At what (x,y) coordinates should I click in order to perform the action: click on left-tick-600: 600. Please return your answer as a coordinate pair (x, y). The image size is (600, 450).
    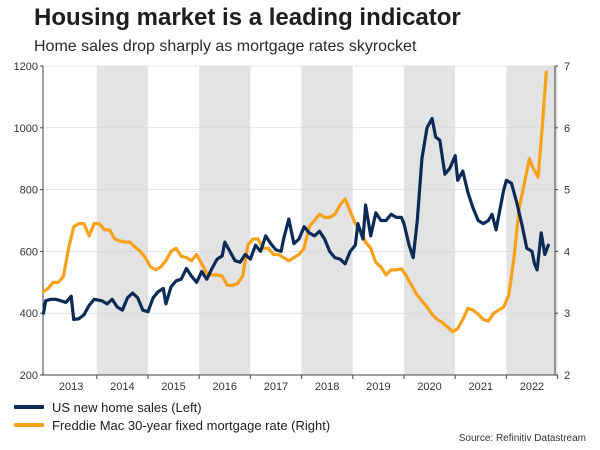
    Looking at the image, I should click on (29, 252).